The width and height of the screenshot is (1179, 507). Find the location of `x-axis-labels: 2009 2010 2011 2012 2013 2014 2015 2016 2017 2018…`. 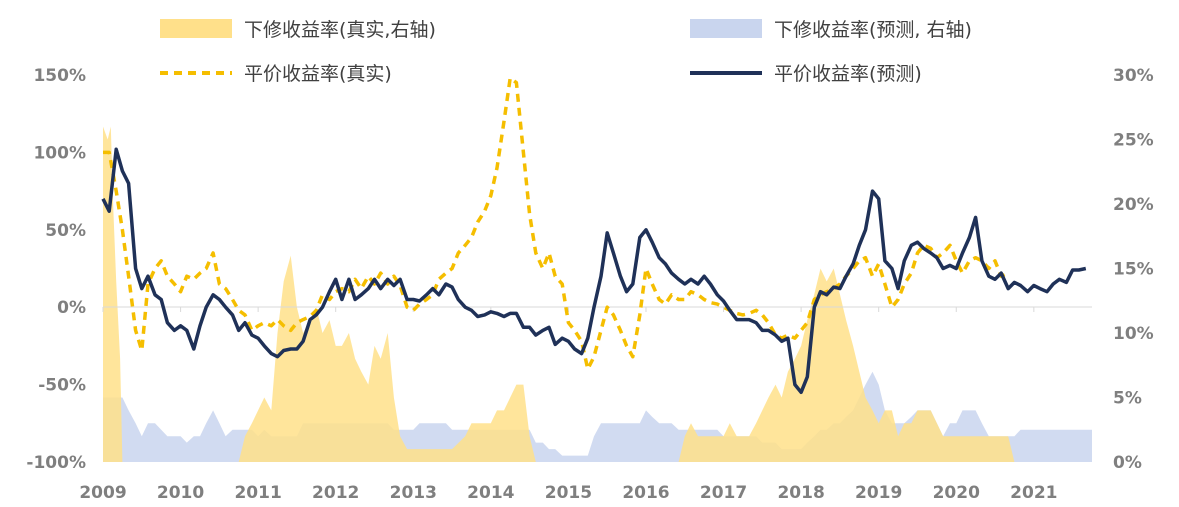

x-axis-labels: 2009 2010 2011 2012 2013 2014 2015 2016 2017 2018… is located at coordinates (568, 493).